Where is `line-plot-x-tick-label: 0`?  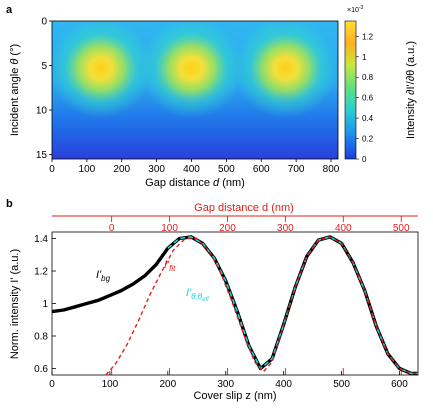 line-plot-x-tick-label: 0 is located at coordinates (52, 384).